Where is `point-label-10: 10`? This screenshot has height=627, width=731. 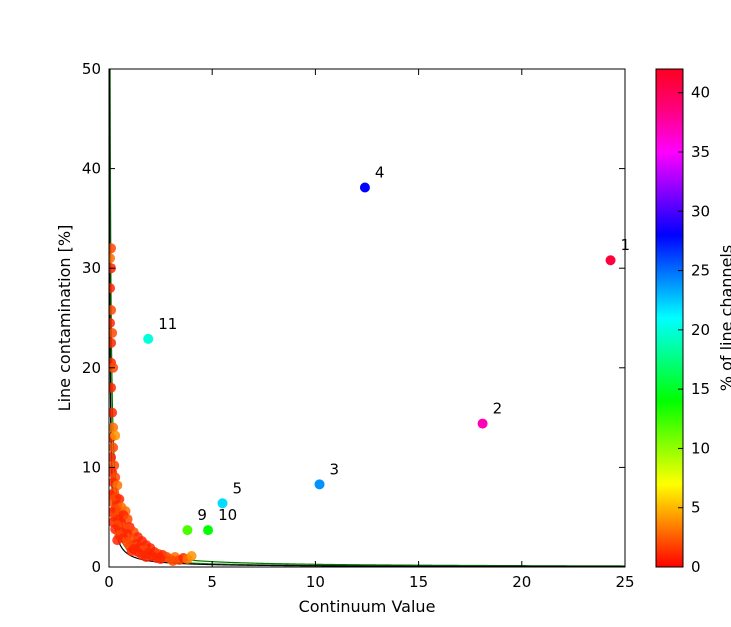
point-label-10: 10 is located at coordinates (227, 515).